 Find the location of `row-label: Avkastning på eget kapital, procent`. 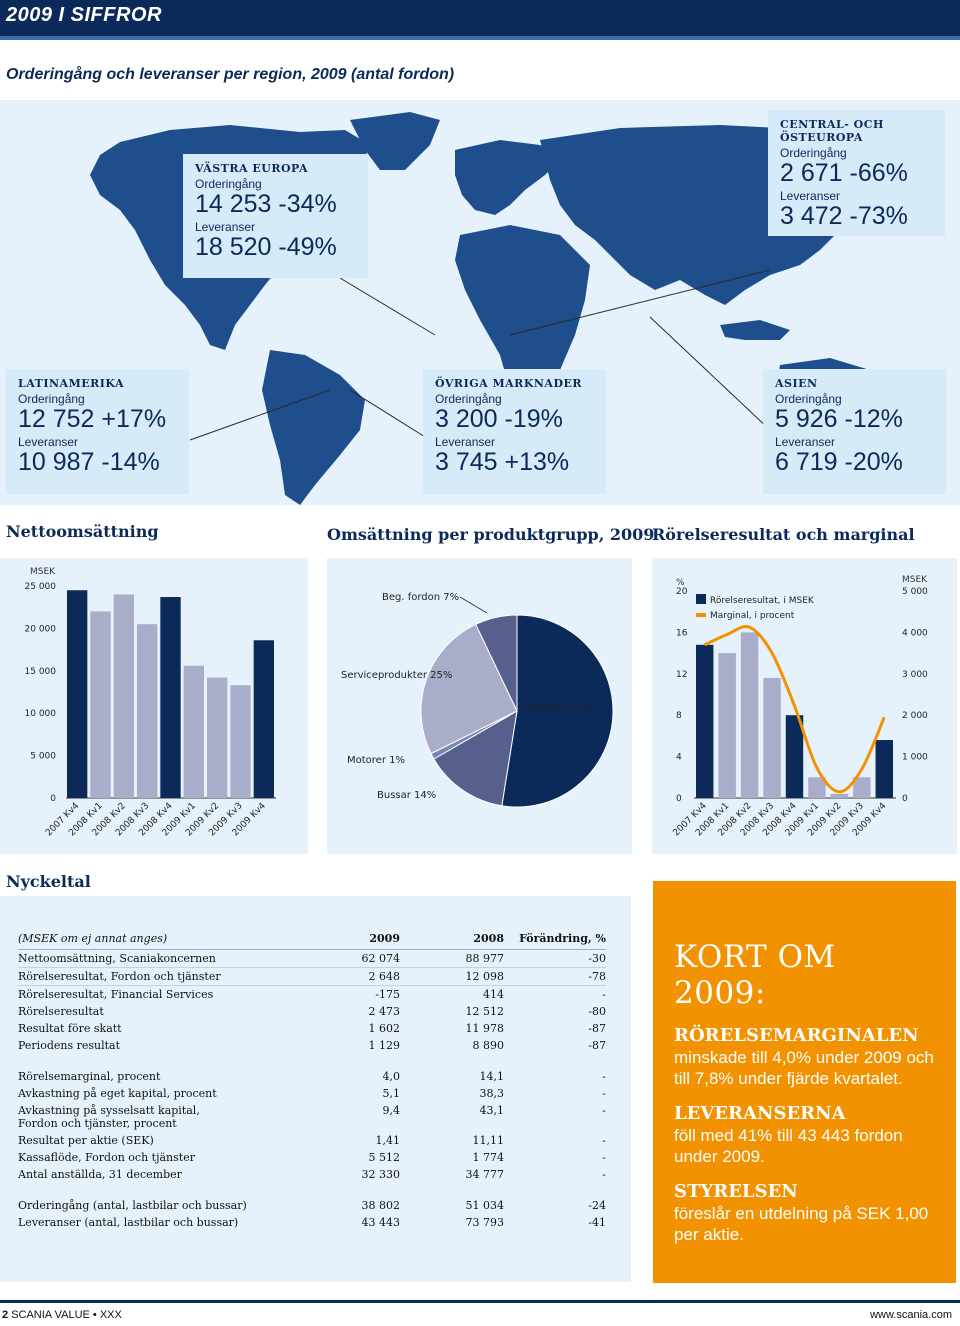

row-label: Avkastning på eget kapital, procent is located at coordinates (117, 1093).